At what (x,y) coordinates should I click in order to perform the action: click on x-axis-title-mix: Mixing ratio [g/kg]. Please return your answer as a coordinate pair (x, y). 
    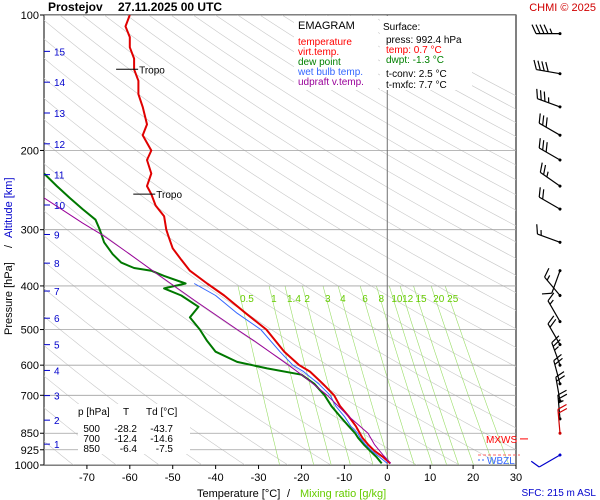
    Looking at the image, I should click on (343, 494).